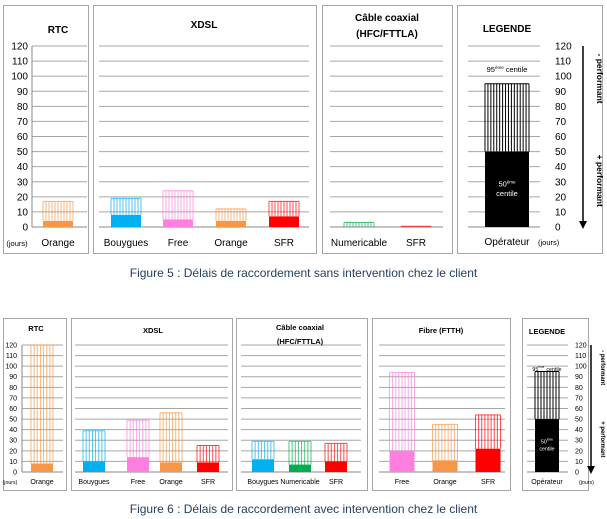 This screenshot has height=519, width=607. I want to click on y-tick-label: 90, so click(13, 377).